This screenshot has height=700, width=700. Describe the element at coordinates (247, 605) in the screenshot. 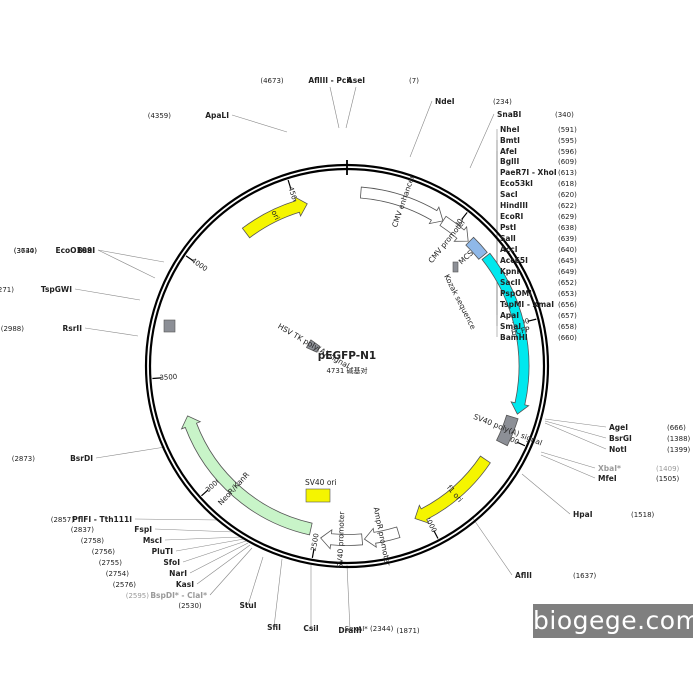

I see `site-name: StuI` at that location.